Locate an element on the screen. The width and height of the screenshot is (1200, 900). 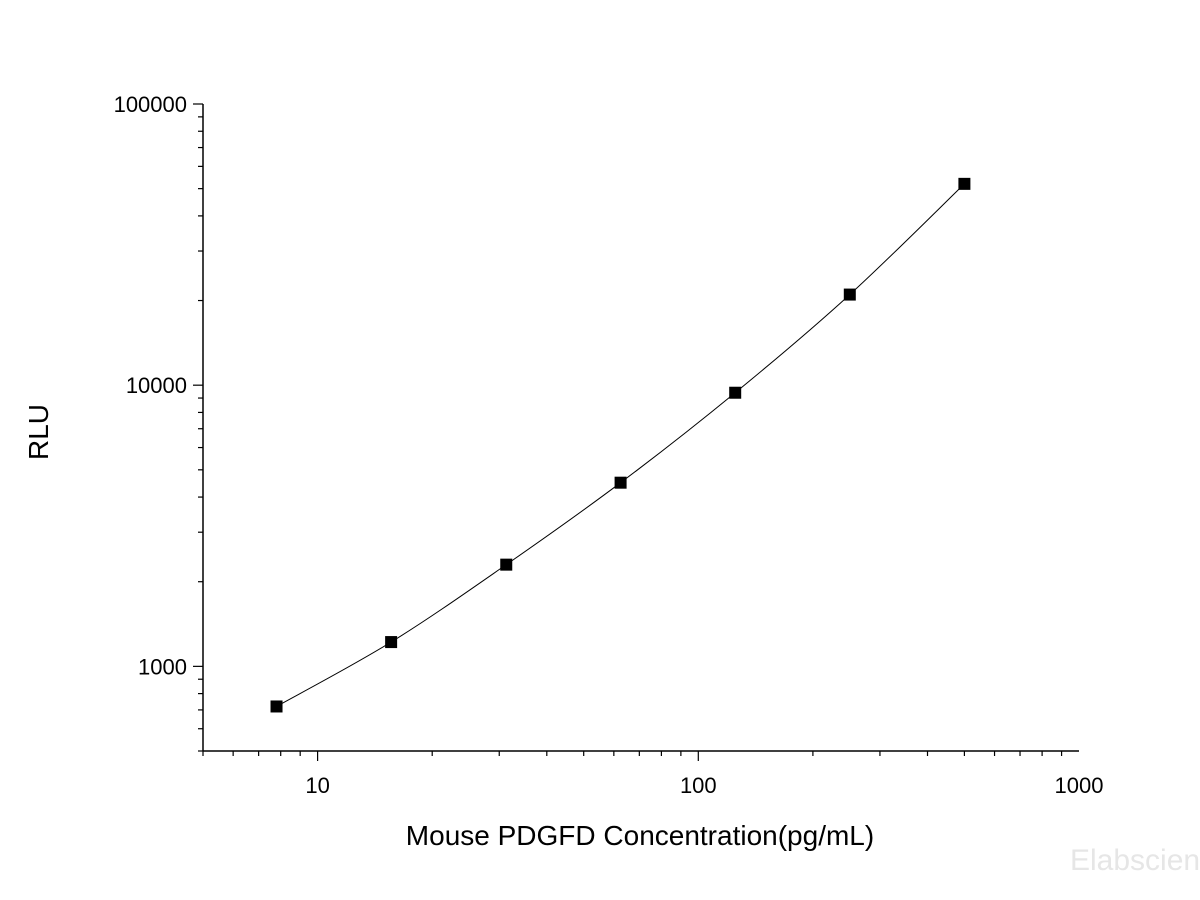
x-axis-title: Mouse PDGFD Concentration(pg/mL) is located at coordinates (640, 835).